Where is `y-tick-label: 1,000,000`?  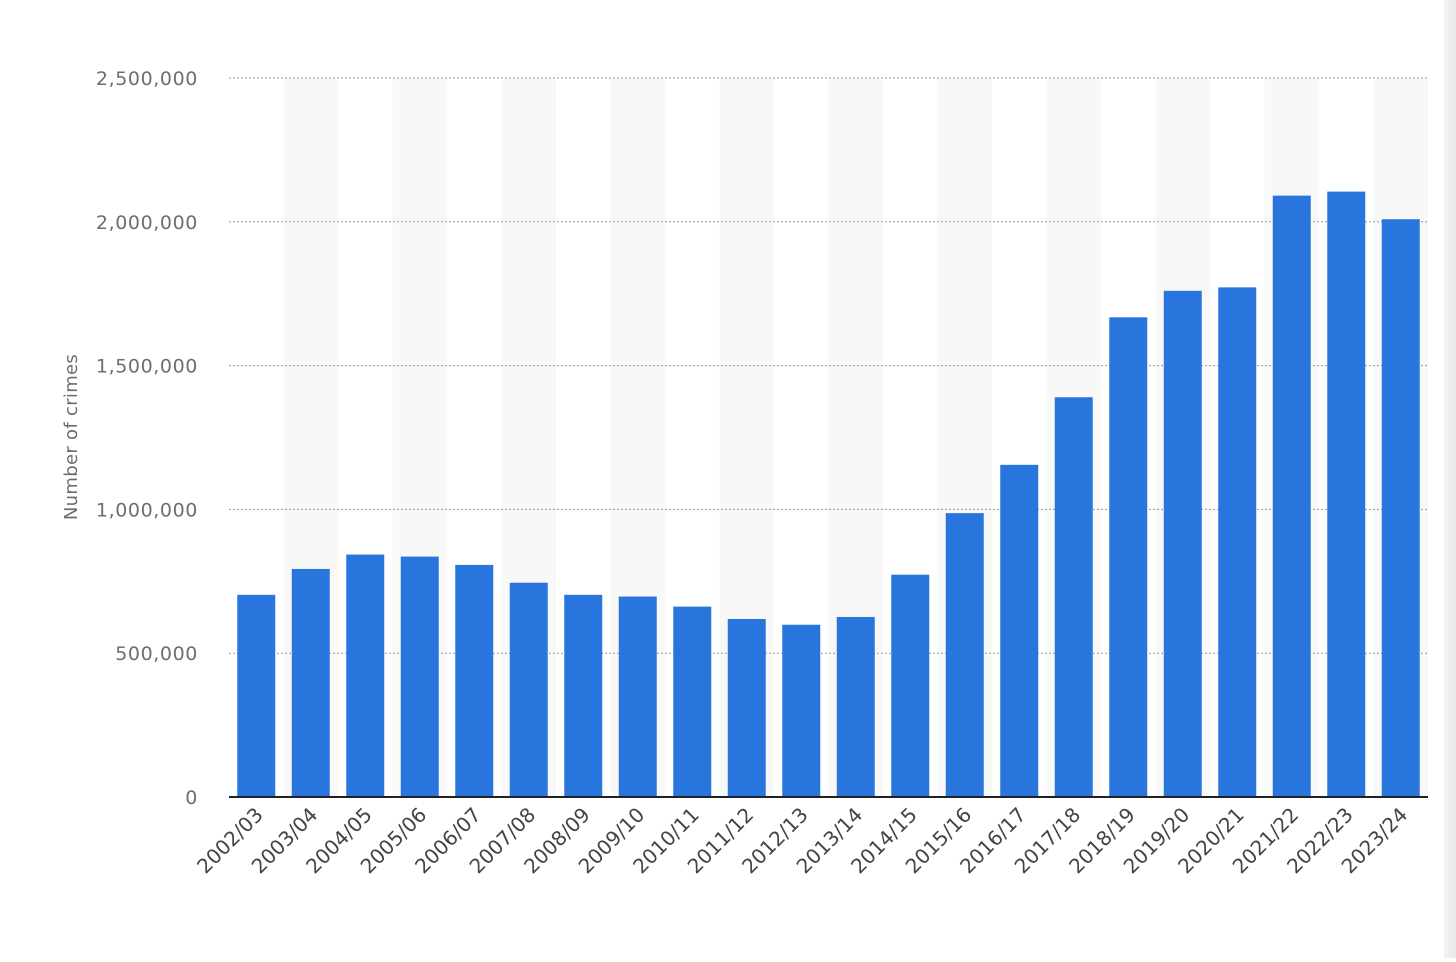
y-tick-label: 1,000,000 is located at coordinates (147, 510).